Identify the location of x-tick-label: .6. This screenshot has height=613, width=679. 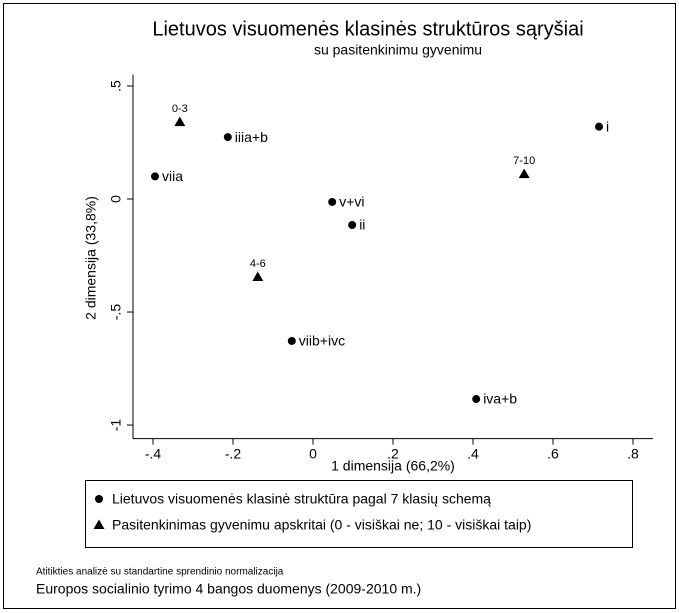
(553, 453).